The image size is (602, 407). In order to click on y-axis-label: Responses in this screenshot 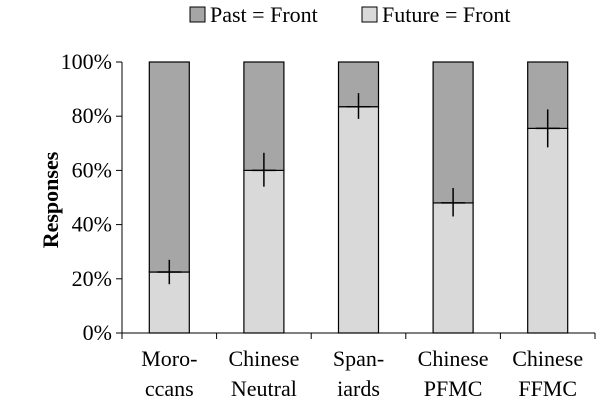, I will do `click(50, 199)`.